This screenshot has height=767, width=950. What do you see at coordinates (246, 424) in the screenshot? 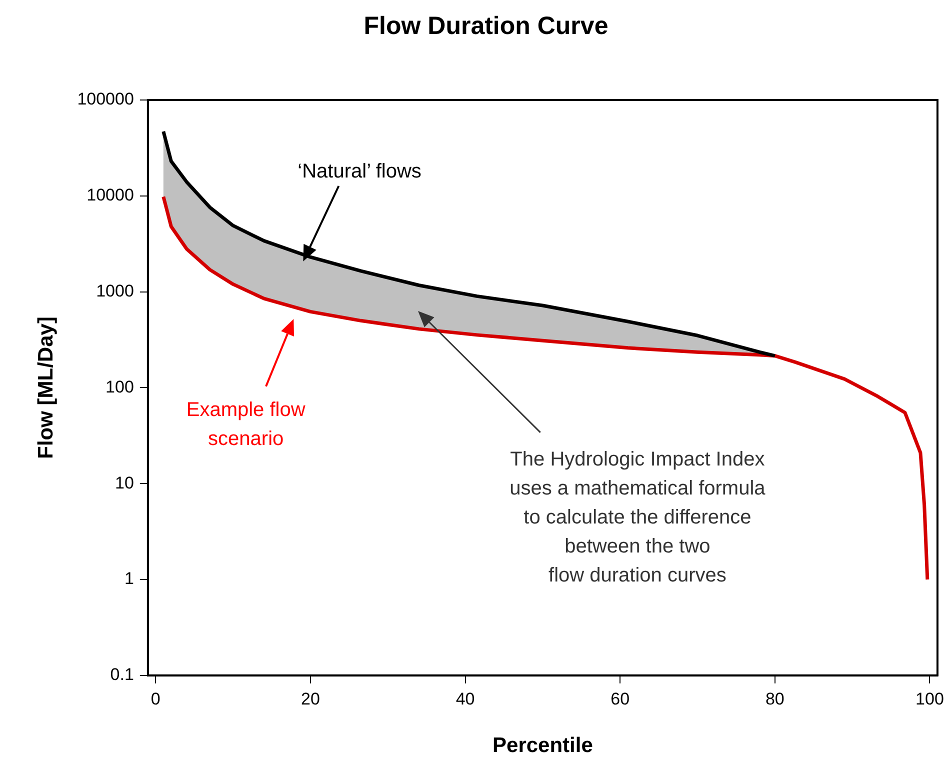
I see `annotation: Example flow scenario` at bounding box center [246, 424].